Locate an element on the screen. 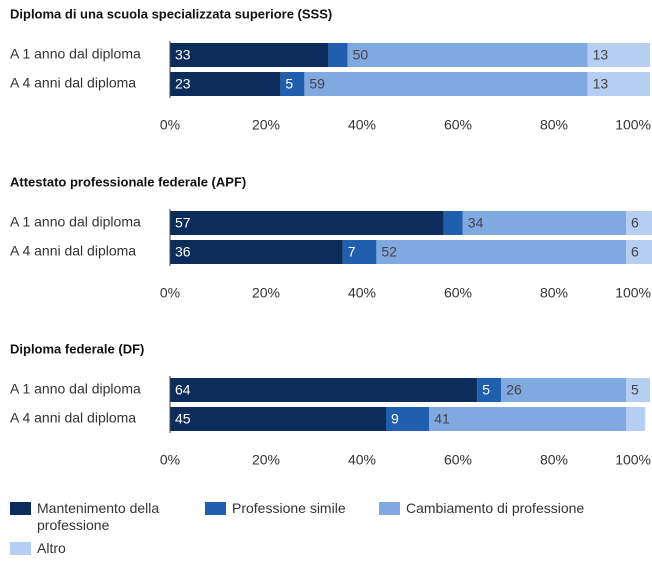  legend-item: Cambiamento di professione is located at coordinates (499, 517).